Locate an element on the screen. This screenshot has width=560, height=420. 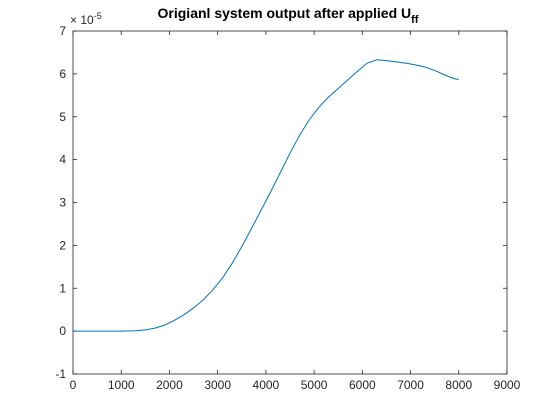
y-tick-label: 2 is located at coordinates (62, 245).